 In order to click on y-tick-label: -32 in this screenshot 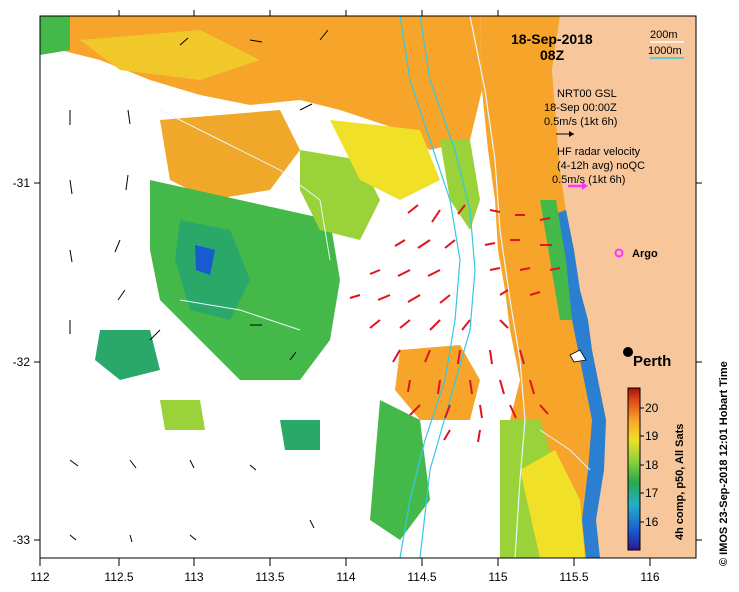, I will do `click(22, 362)`.